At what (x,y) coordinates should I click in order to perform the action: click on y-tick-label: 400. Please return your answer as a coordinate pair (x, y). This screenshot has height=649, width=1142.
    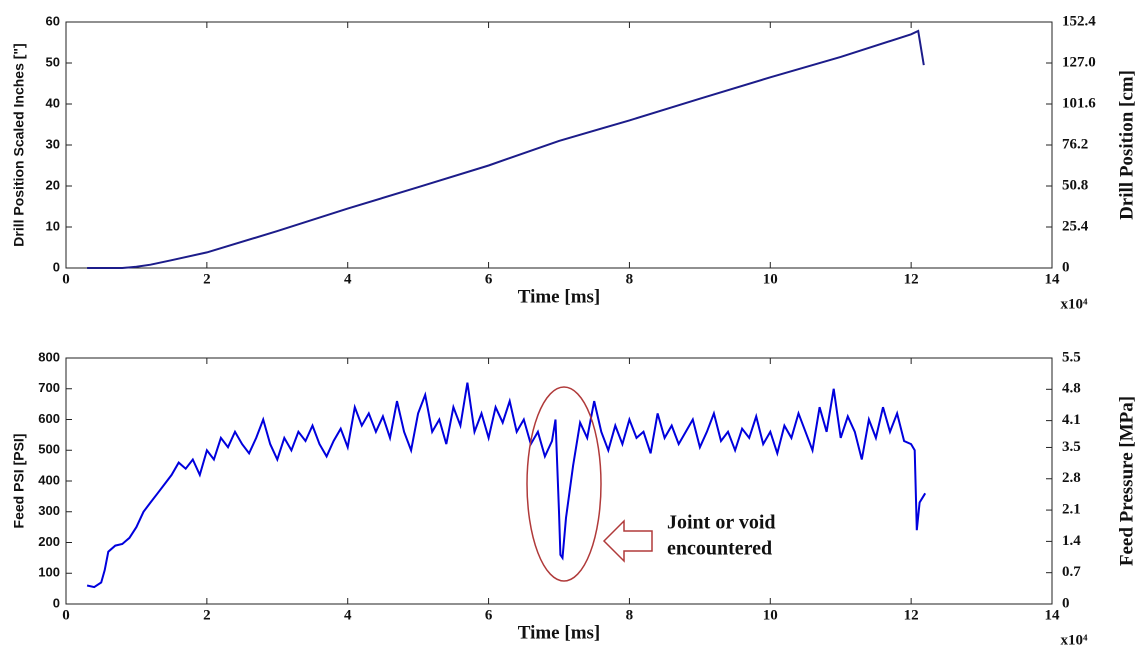
    Looking at the image, I should click on (49, 479).